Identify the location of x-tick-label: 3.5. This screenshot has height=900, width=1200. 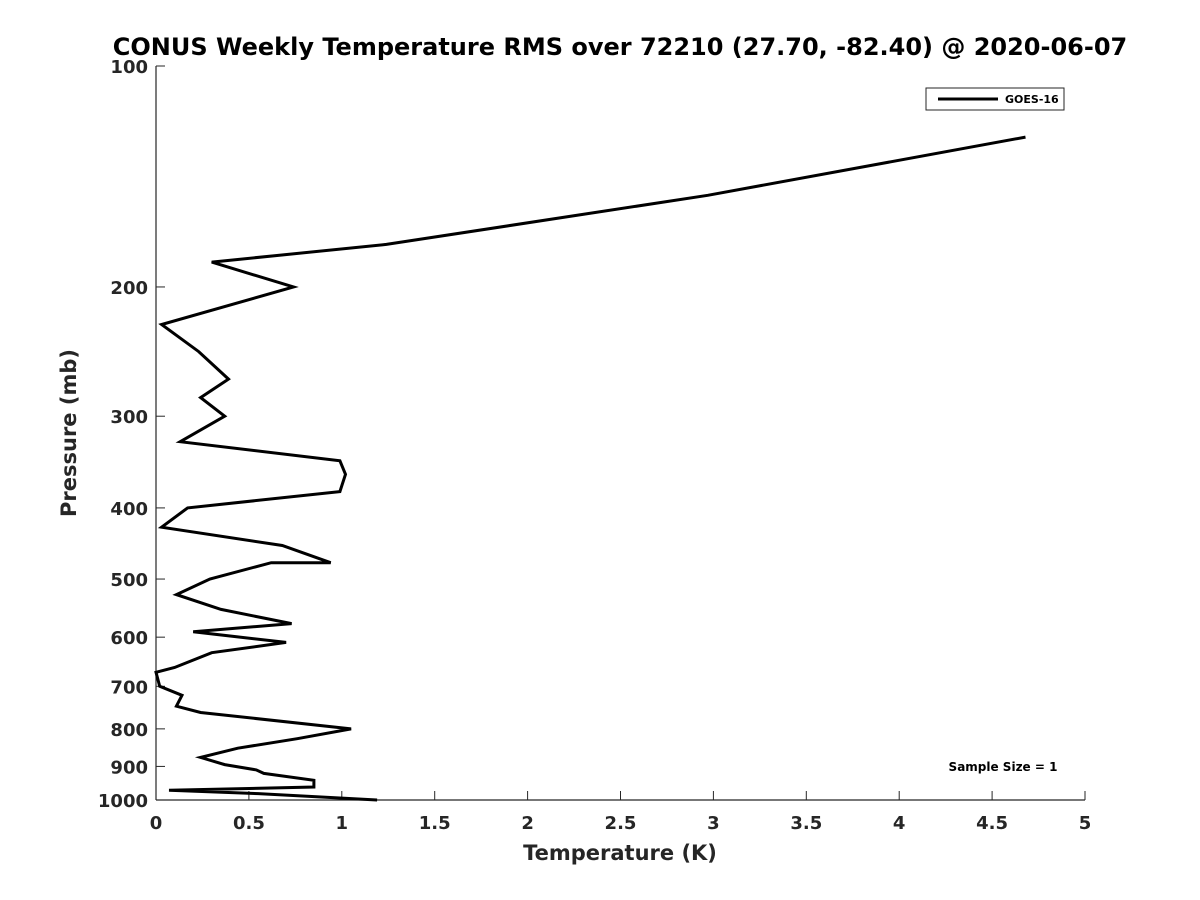
(806, 823).